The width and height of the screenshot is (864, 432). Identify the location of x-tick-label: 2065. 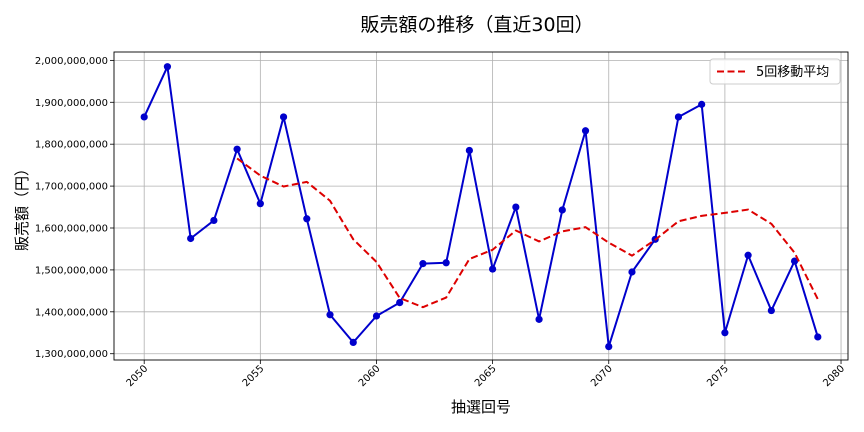
(486, 376).